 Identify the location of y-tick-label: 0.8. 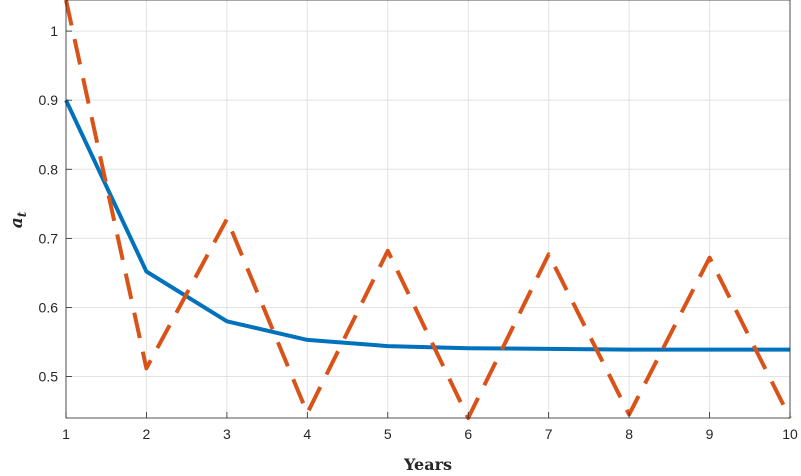
(49, 169).